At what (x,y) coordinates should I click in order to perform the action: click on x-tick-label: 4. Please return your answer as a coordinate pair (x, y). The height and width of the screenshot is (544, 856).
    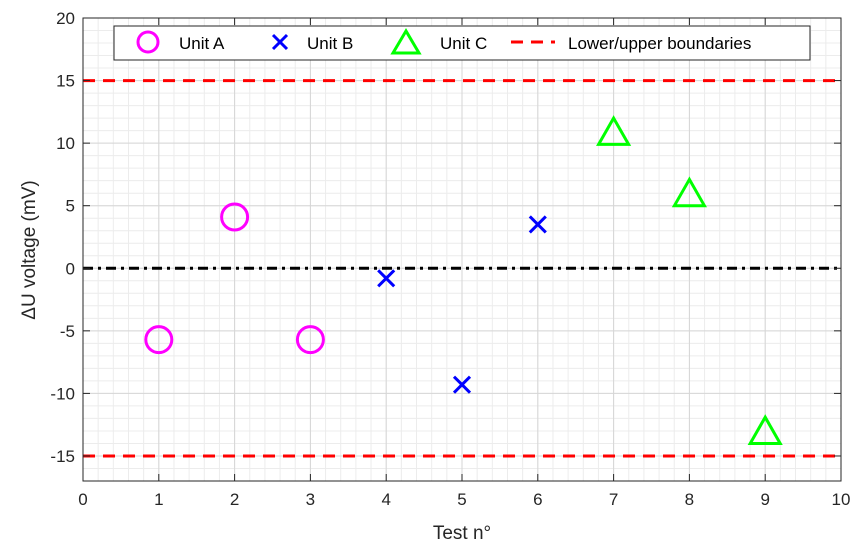
    Looking at the image, I should click on (385, 499).